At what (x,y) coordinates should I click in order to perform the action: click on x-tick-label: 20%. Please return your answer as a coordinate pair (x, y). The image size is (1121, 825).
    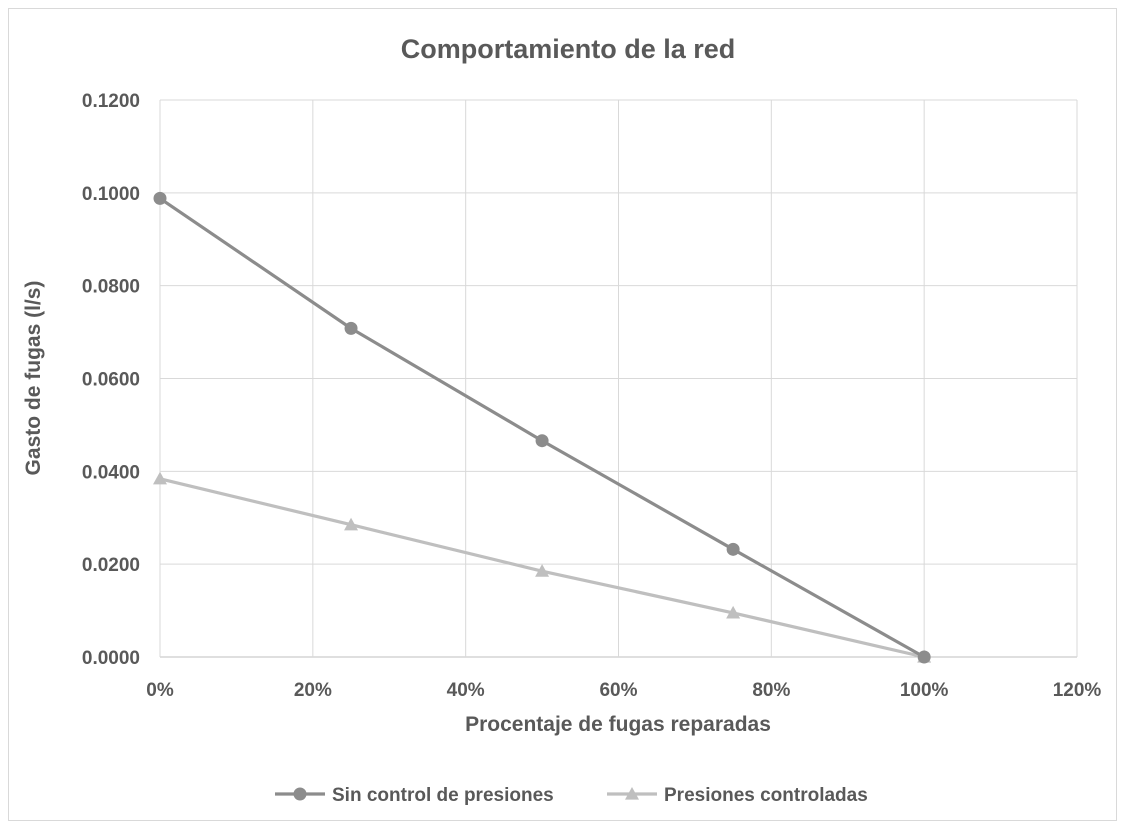
    Looking at the image, I should click on (313, 690).